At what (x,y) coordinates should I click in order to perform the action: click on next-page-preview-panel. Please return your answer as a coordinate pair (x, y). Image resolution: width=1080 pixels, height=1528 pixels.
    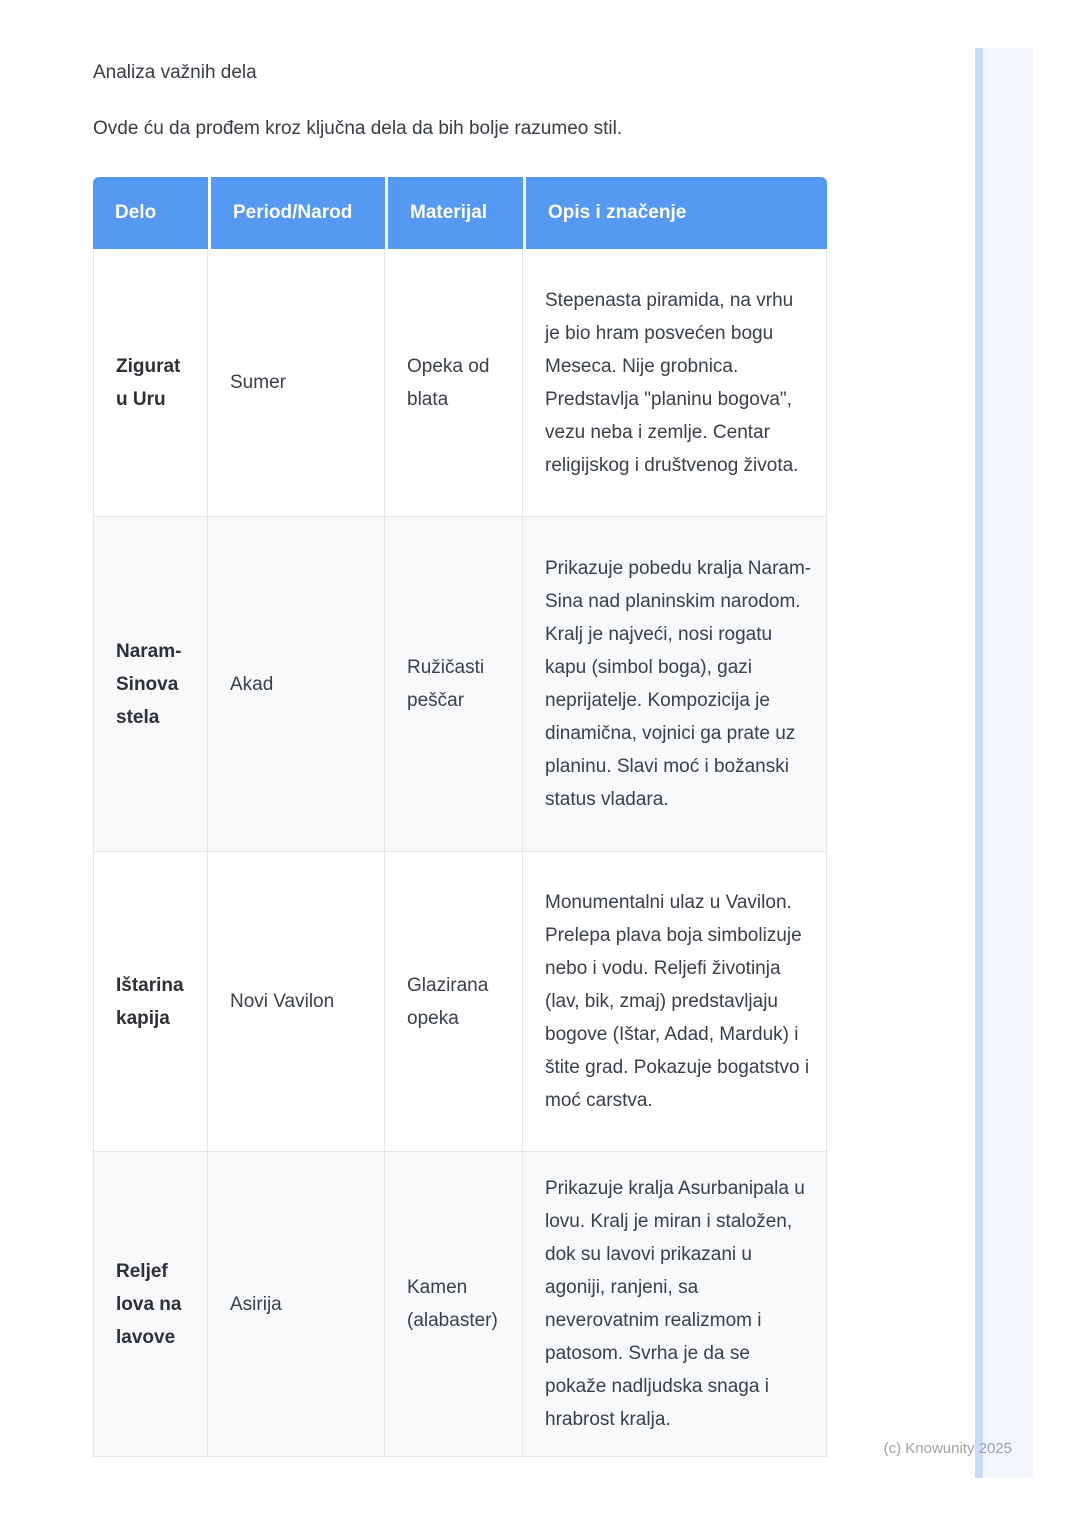
    Looking at the image, I should click on (1004, 763).